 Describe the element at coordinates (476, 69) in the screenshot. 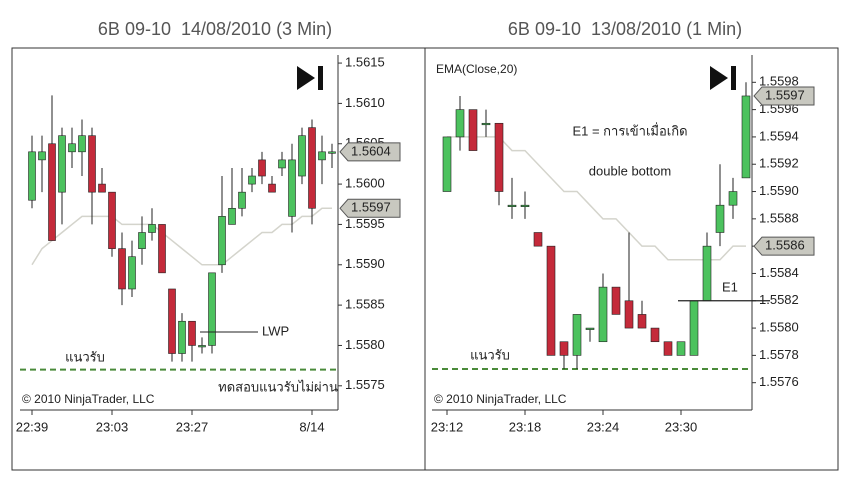

I see `indicator-label: EMA(Close,20)` at that location.